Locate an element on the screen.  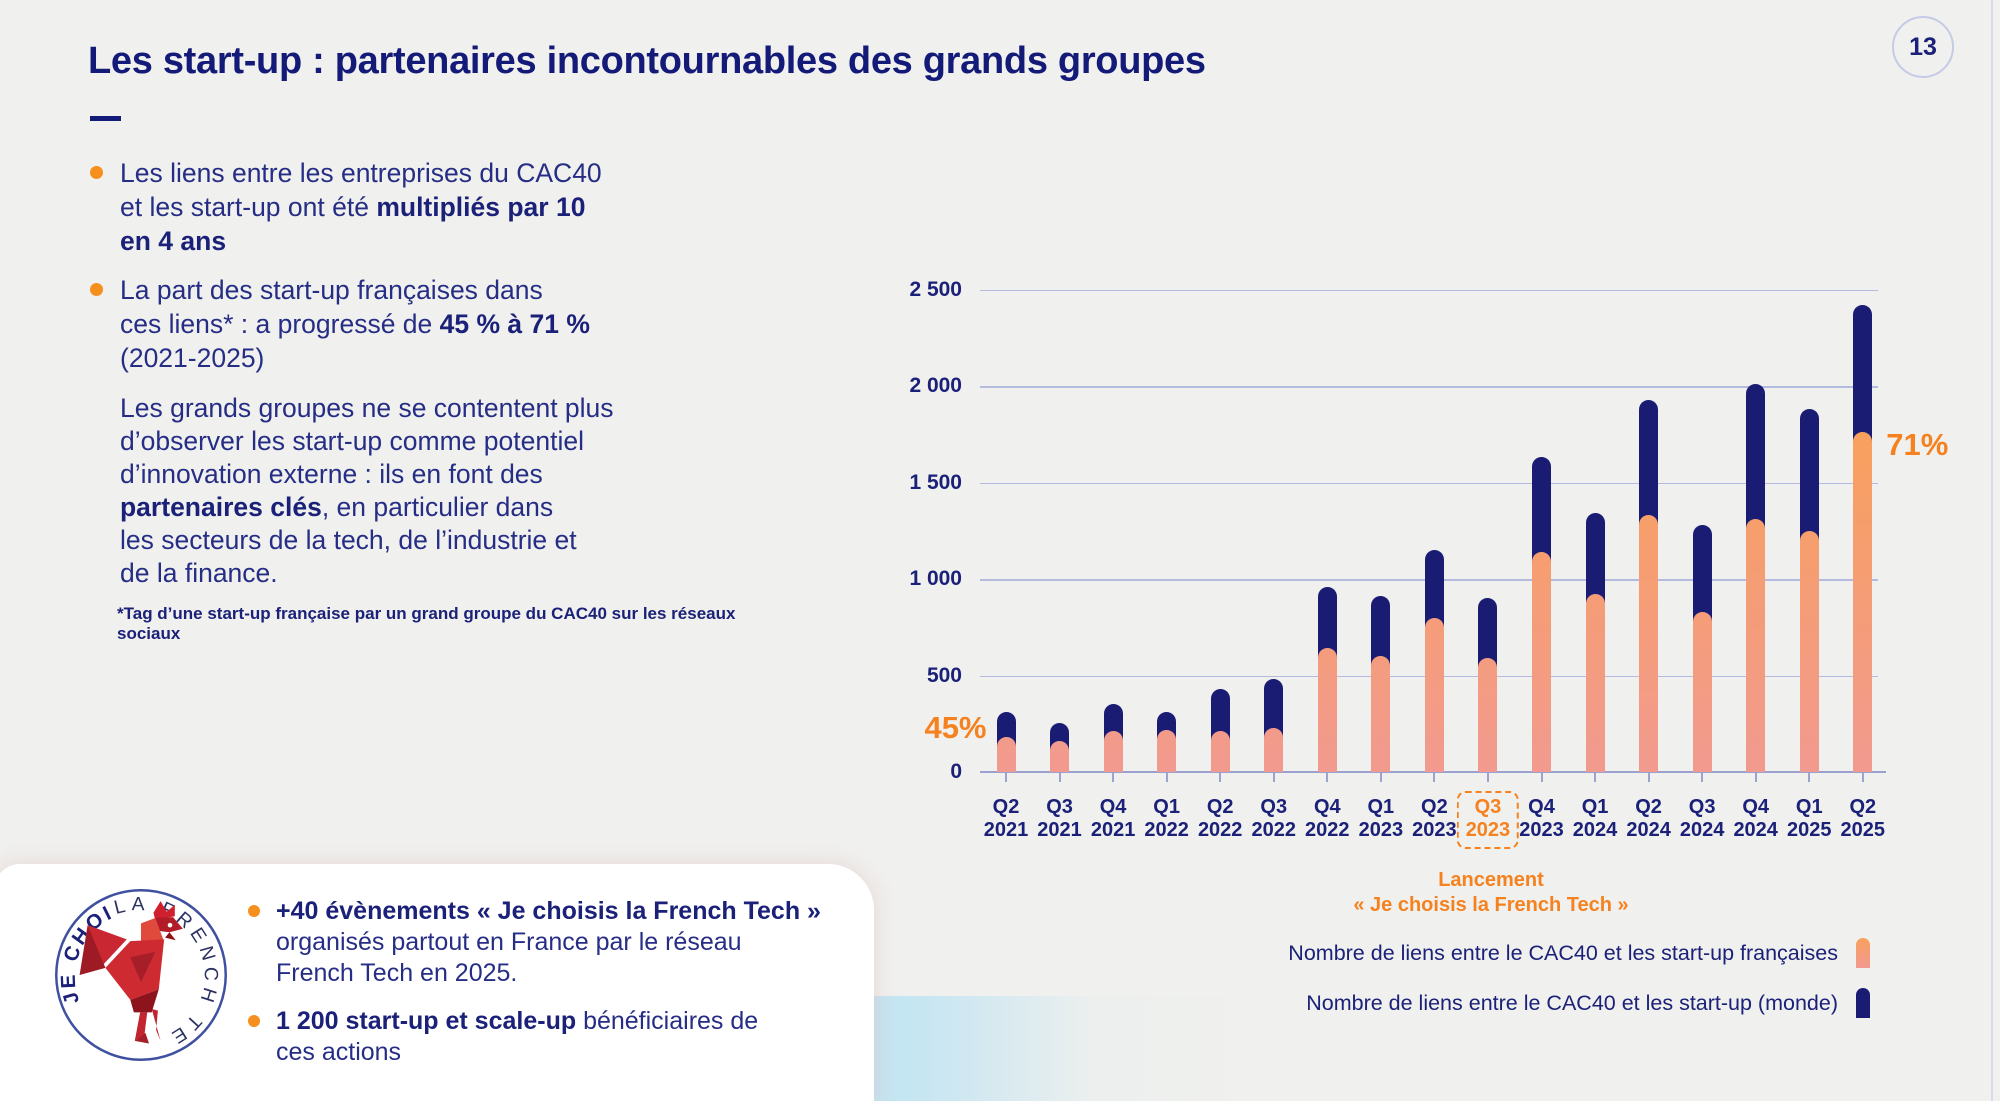
x-label-Q3-2021: Q3 2021 is located at coordinates (1059, 818).